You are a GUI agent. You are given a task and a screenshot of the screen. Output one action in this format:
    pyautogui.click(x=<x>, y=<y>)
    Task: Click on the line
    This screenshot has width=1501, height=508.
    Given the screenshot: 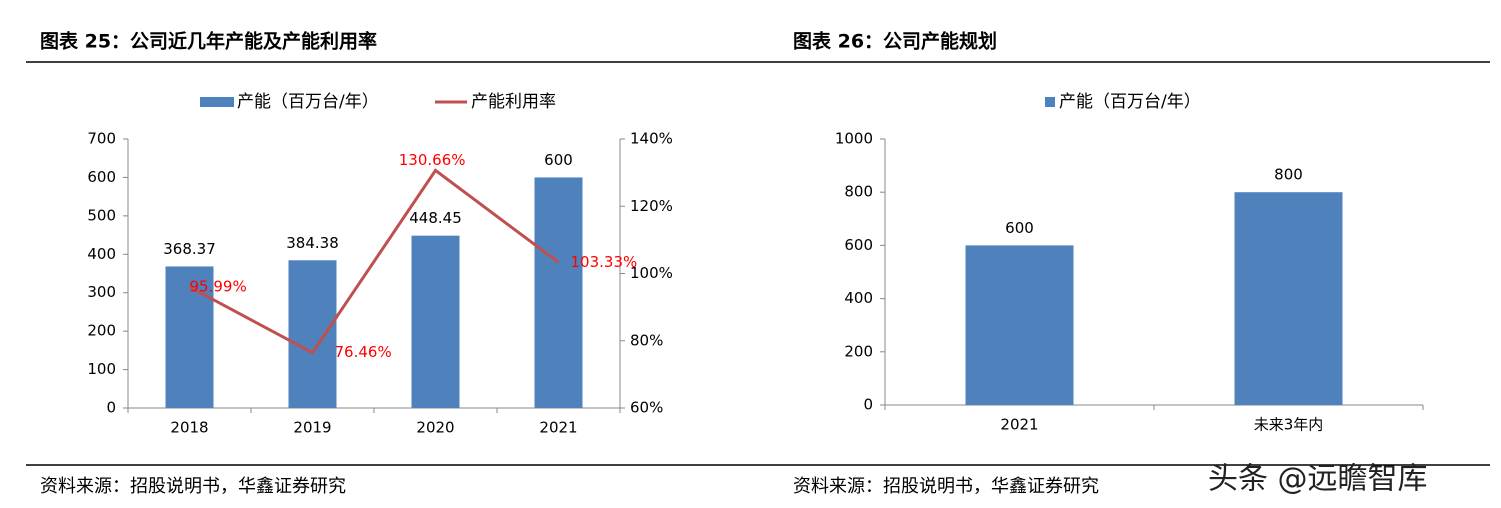 What is the action you would take?
    pyautogui.click(x=374, y=261)
    